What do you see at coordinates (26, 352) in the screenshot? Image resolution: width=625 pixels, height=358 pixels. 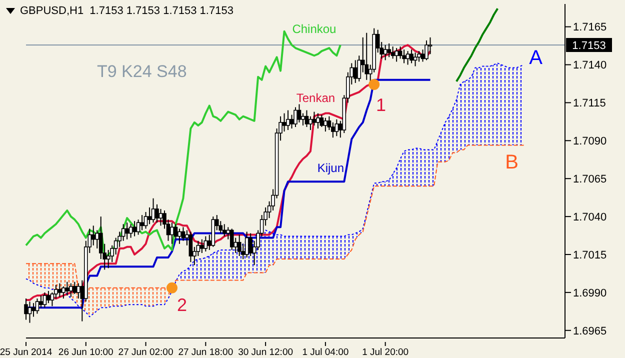 I see `x-tick-label: 25 Jun 2014` at bounding box center [26, 352].